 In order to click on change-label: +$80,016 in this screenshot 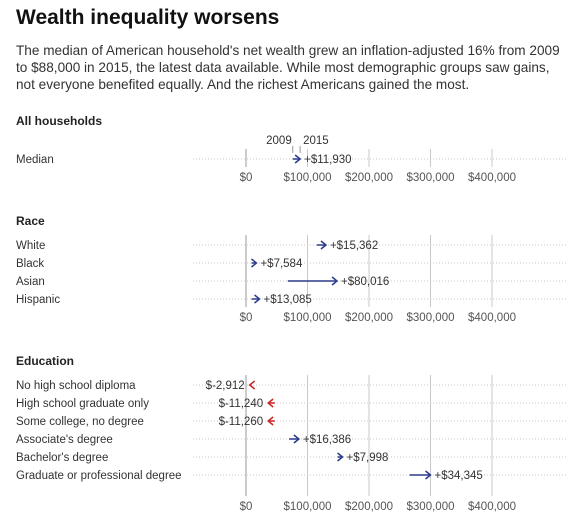, I will do `click(365, 282)`.